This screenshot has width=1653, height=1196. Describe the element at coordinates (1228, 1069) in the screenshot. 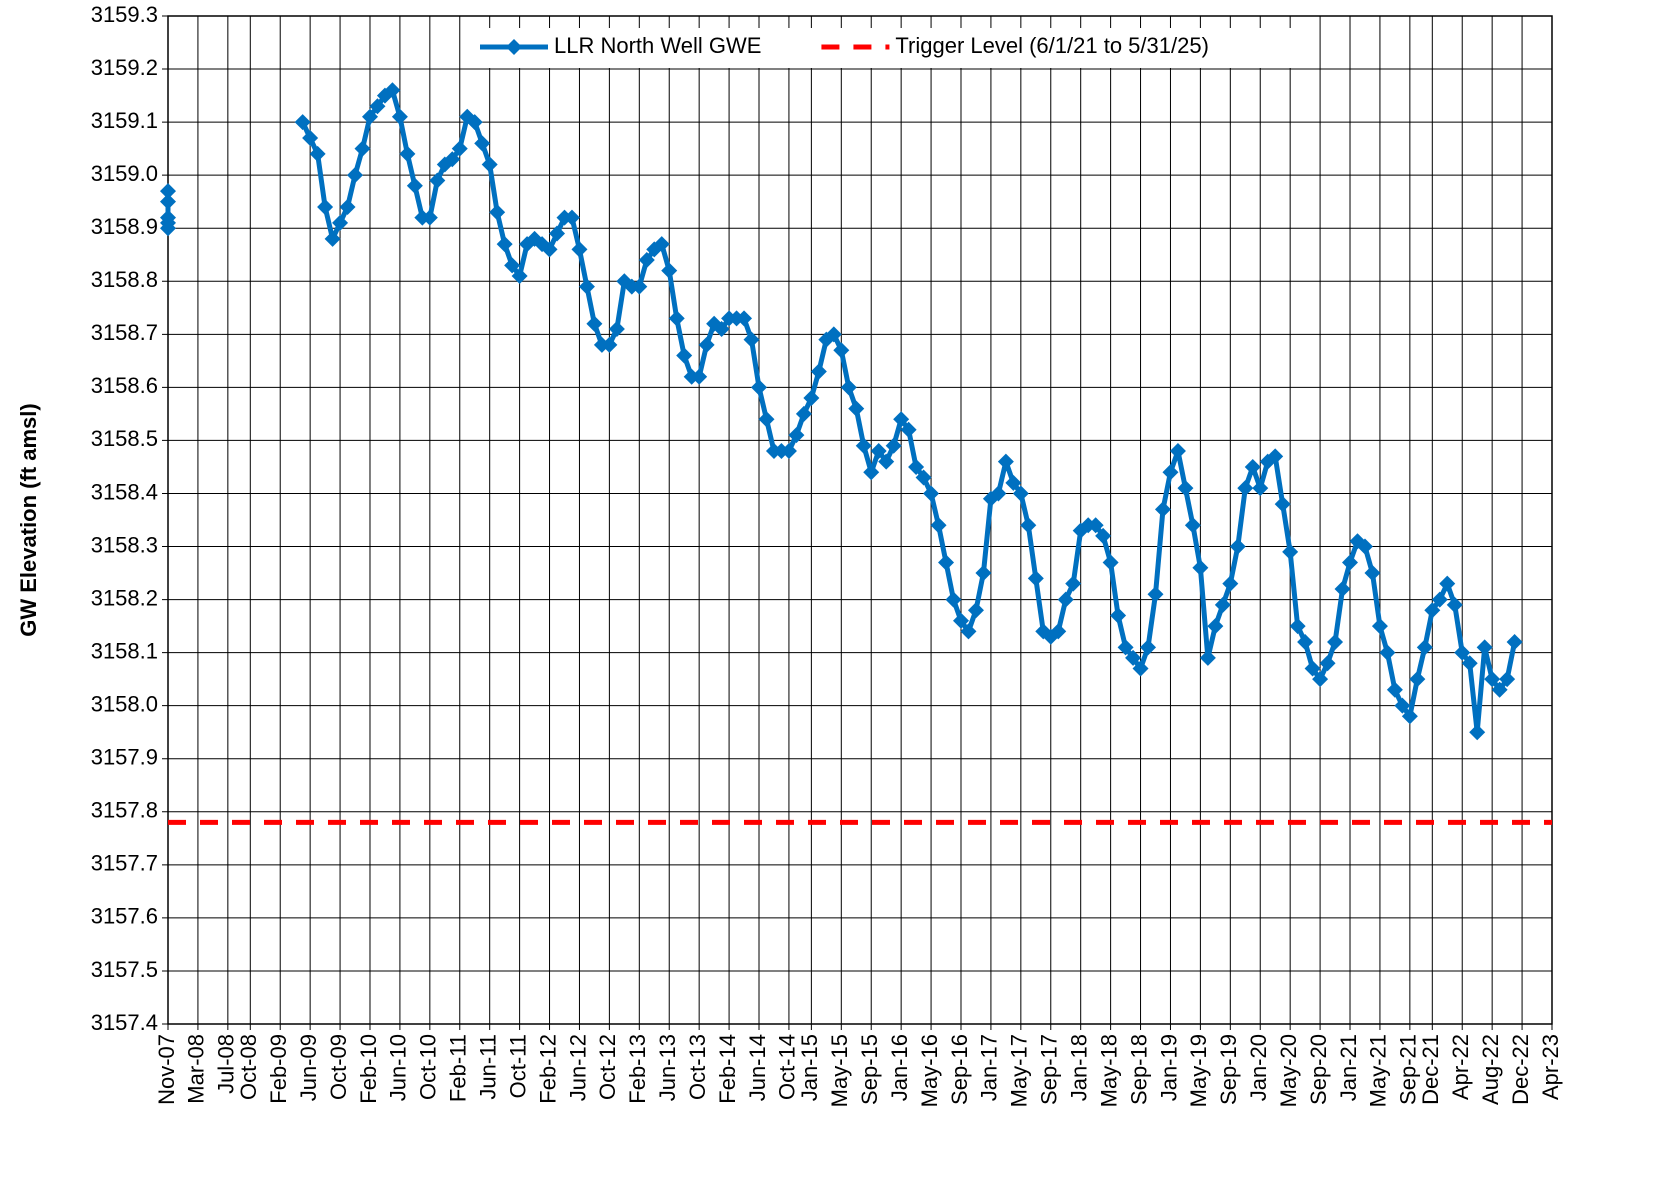

I see `x-tick-label: Sep-19` at that location.